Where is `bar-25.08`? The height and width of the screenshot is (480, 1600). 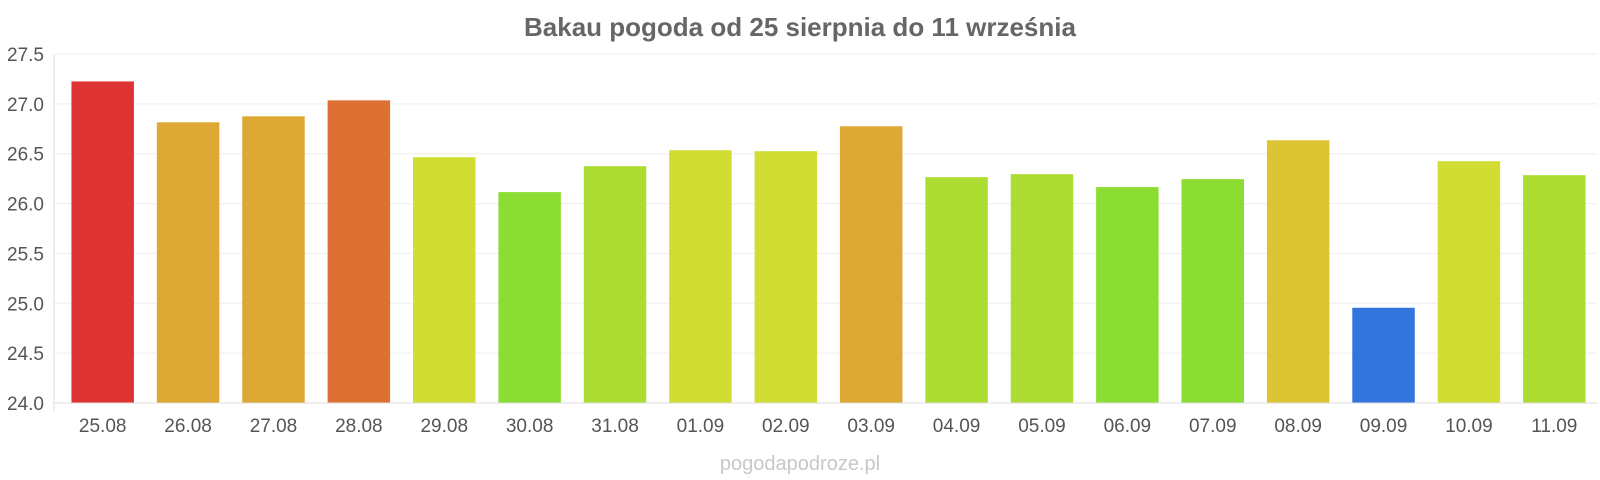
bar-25.08 is located at coordinates (102, 242).